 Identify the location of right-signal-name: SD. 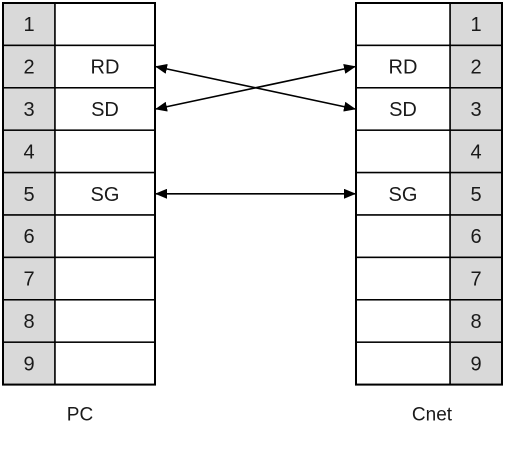
(403, 110).